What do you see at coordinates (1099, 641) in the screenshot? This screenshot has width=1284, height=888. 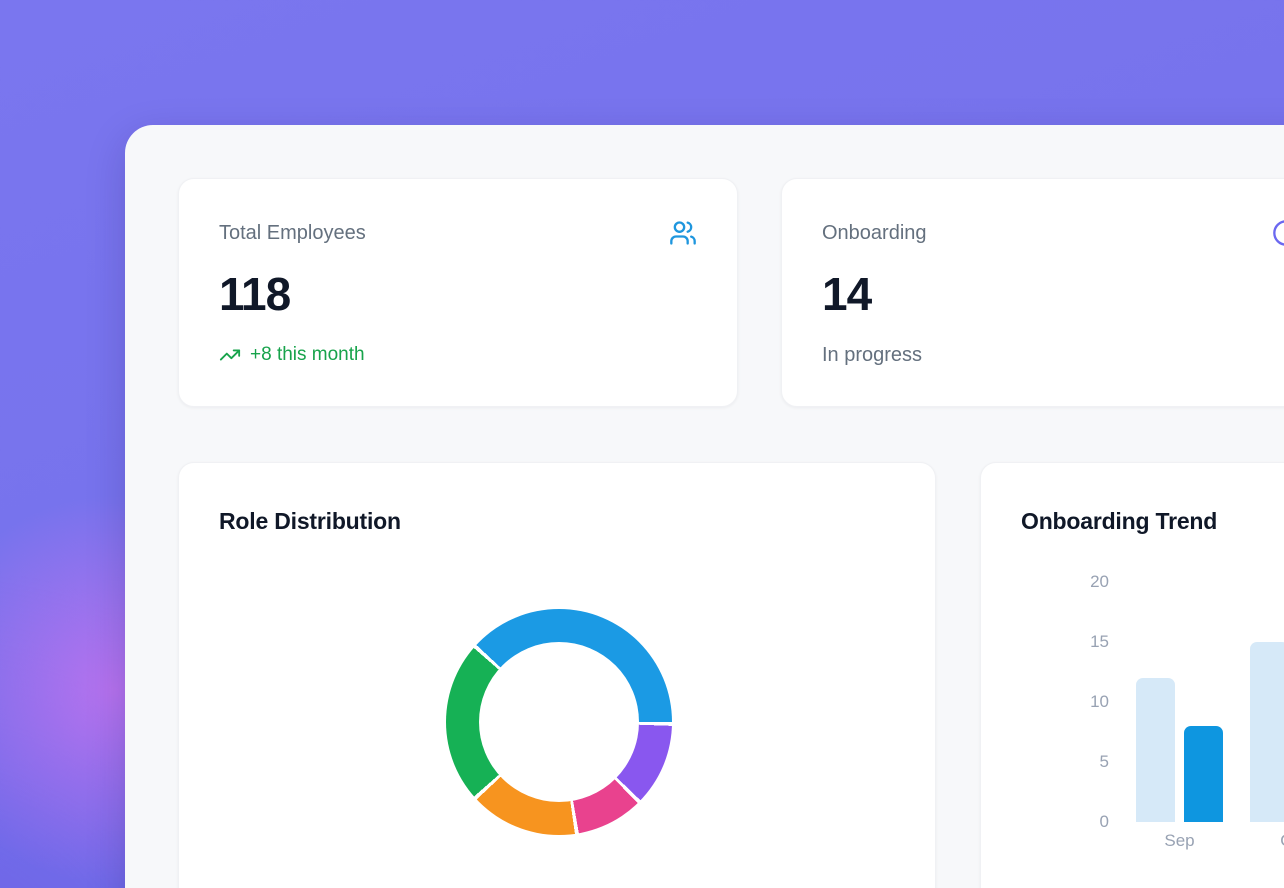 I see `y-axis-tick-label: 15` at bounding box center [1099, 641].